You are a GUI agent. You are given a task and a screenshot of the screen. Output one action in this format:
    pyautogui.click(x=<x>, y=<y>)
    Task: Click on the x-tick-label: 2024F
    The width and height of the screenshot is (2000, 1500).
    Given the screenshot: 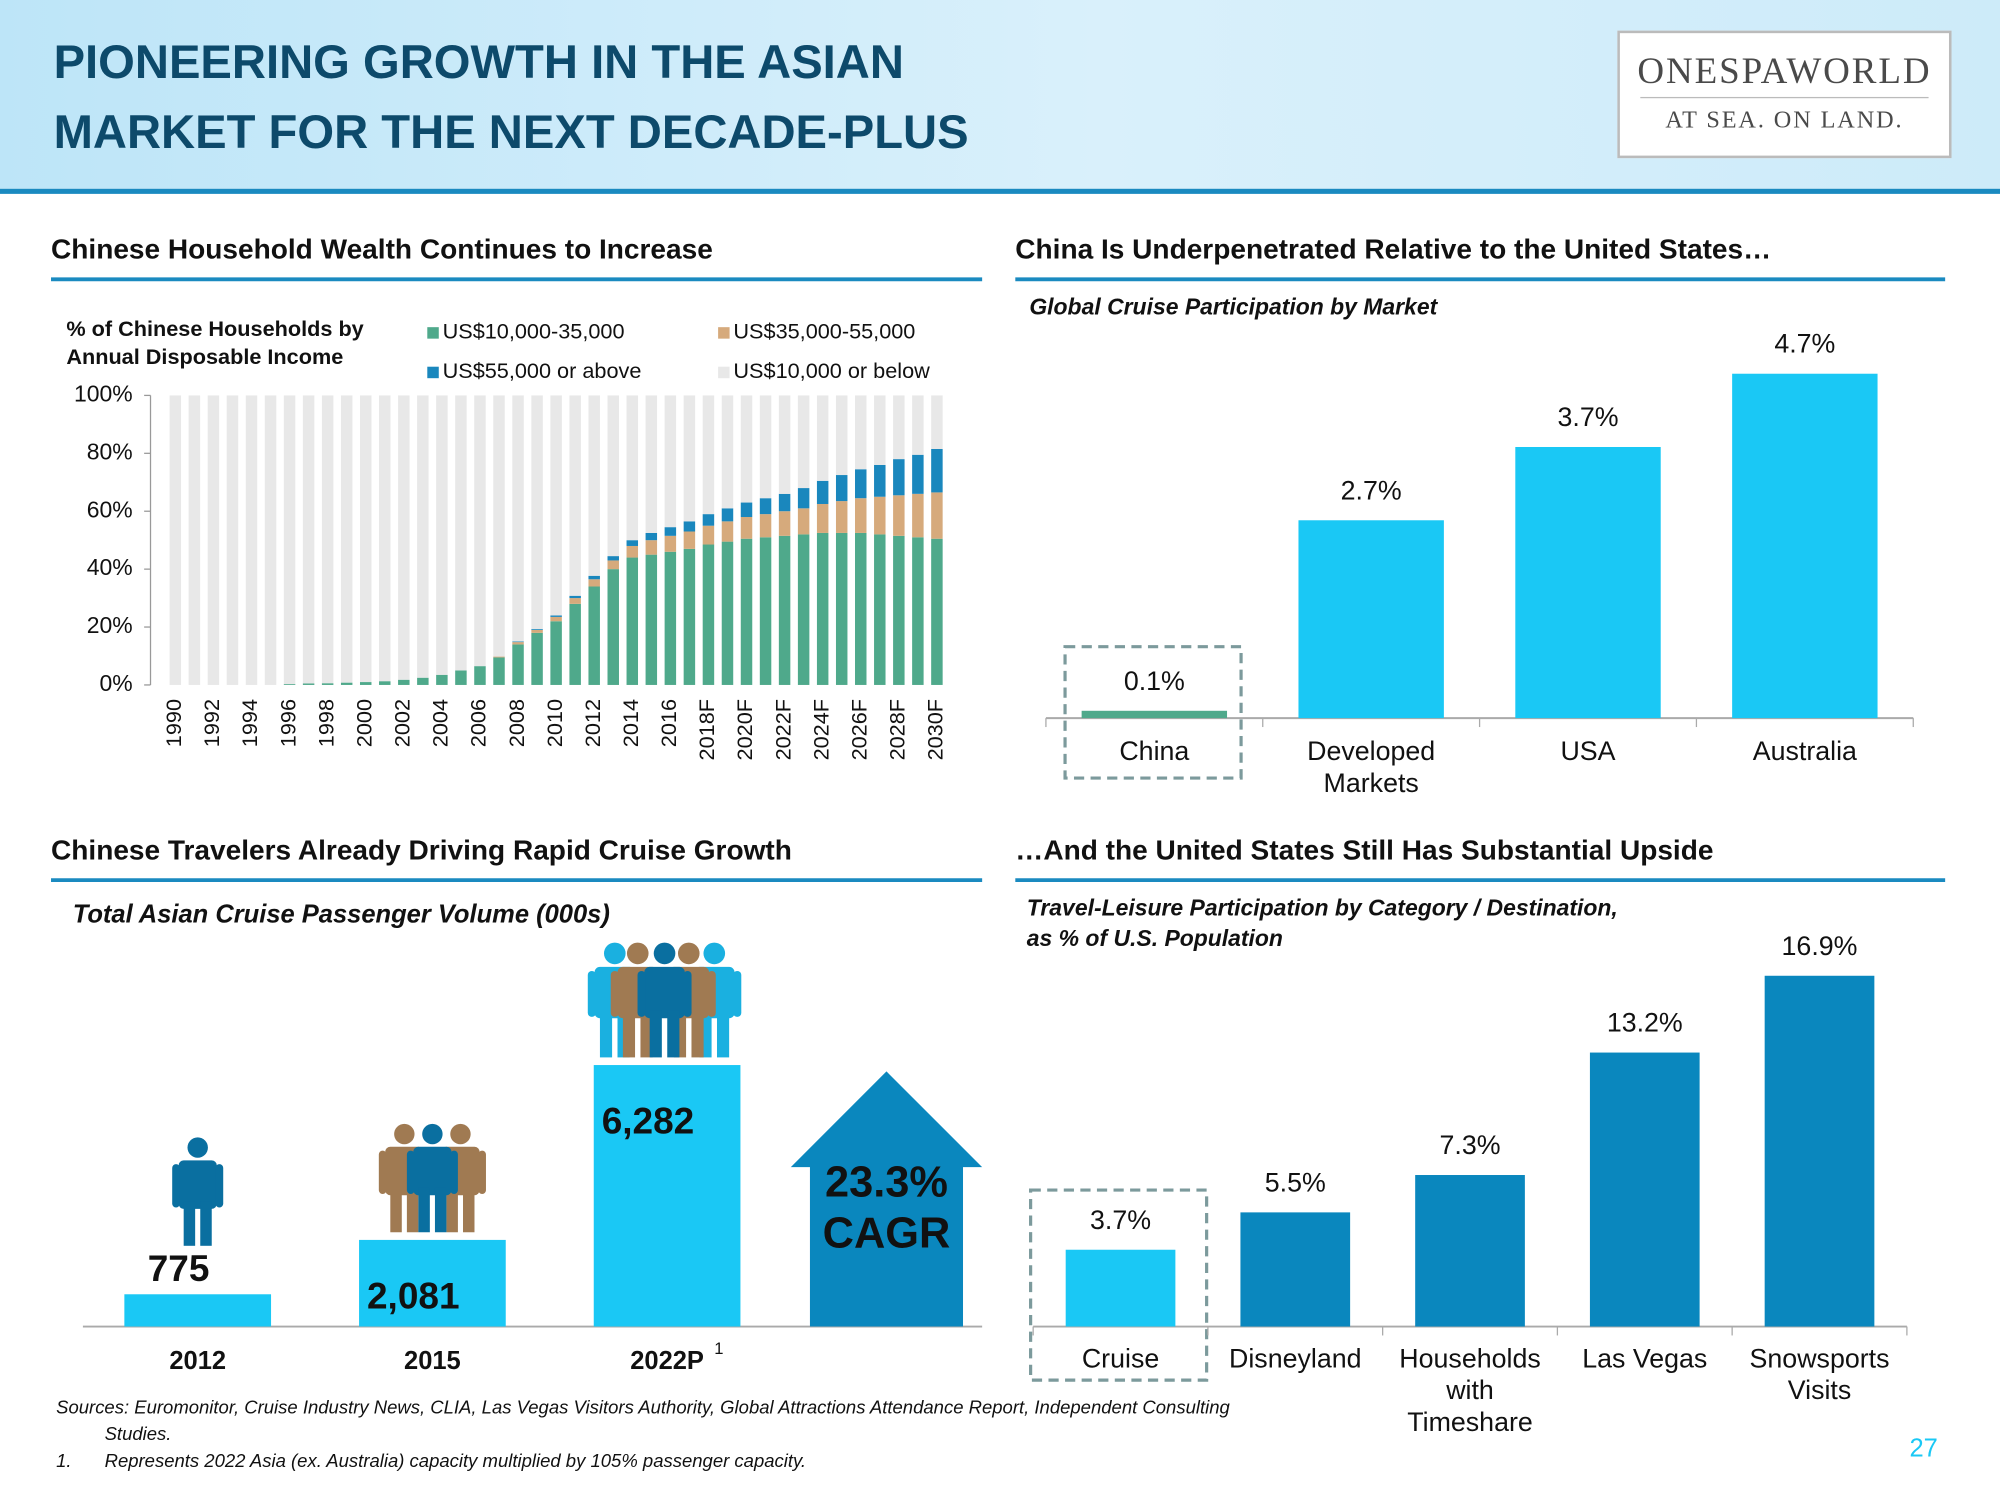 What is the action you would take?
    pyautogui.click(x=820, y=729)
    